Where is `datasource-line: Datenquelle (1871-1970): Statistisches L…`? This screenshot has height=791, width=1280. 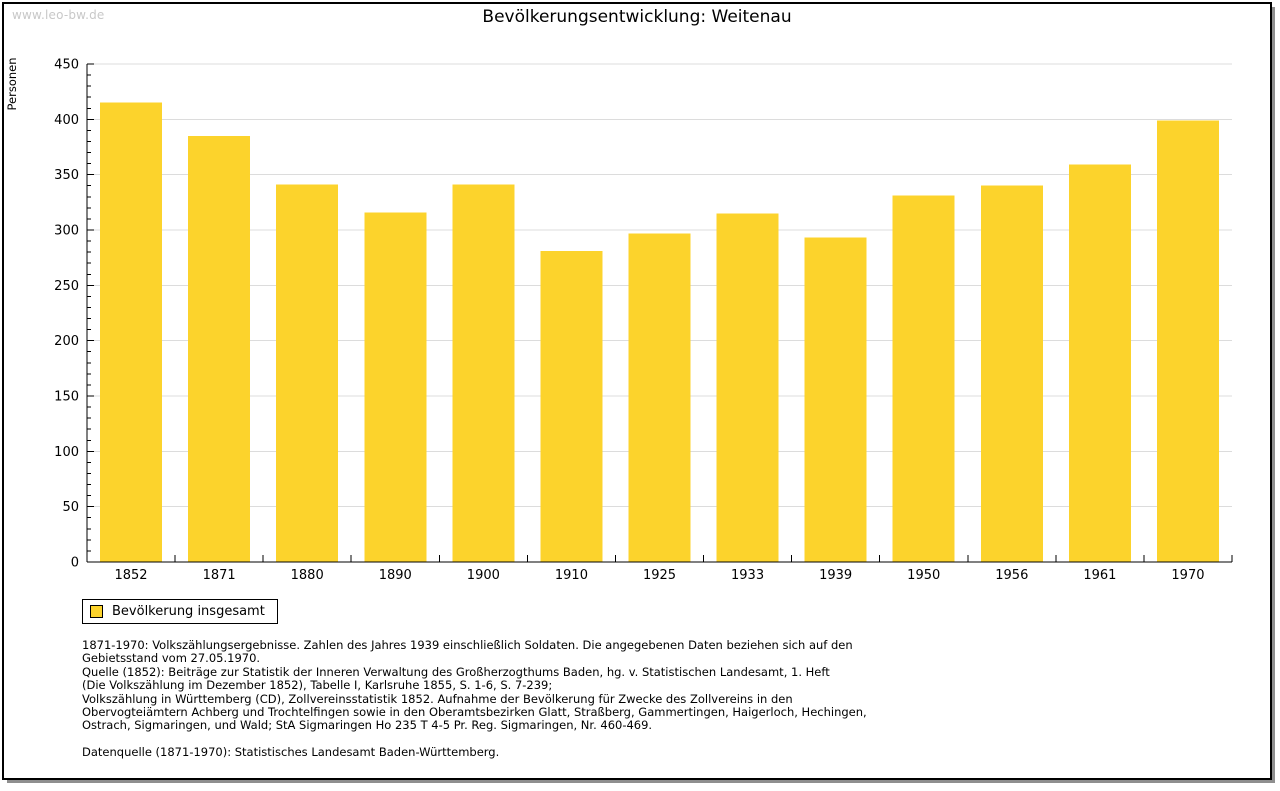
datasource-line: Datenquelle (1871-1970): Statistisches L… is located at coordinates (291, 751).